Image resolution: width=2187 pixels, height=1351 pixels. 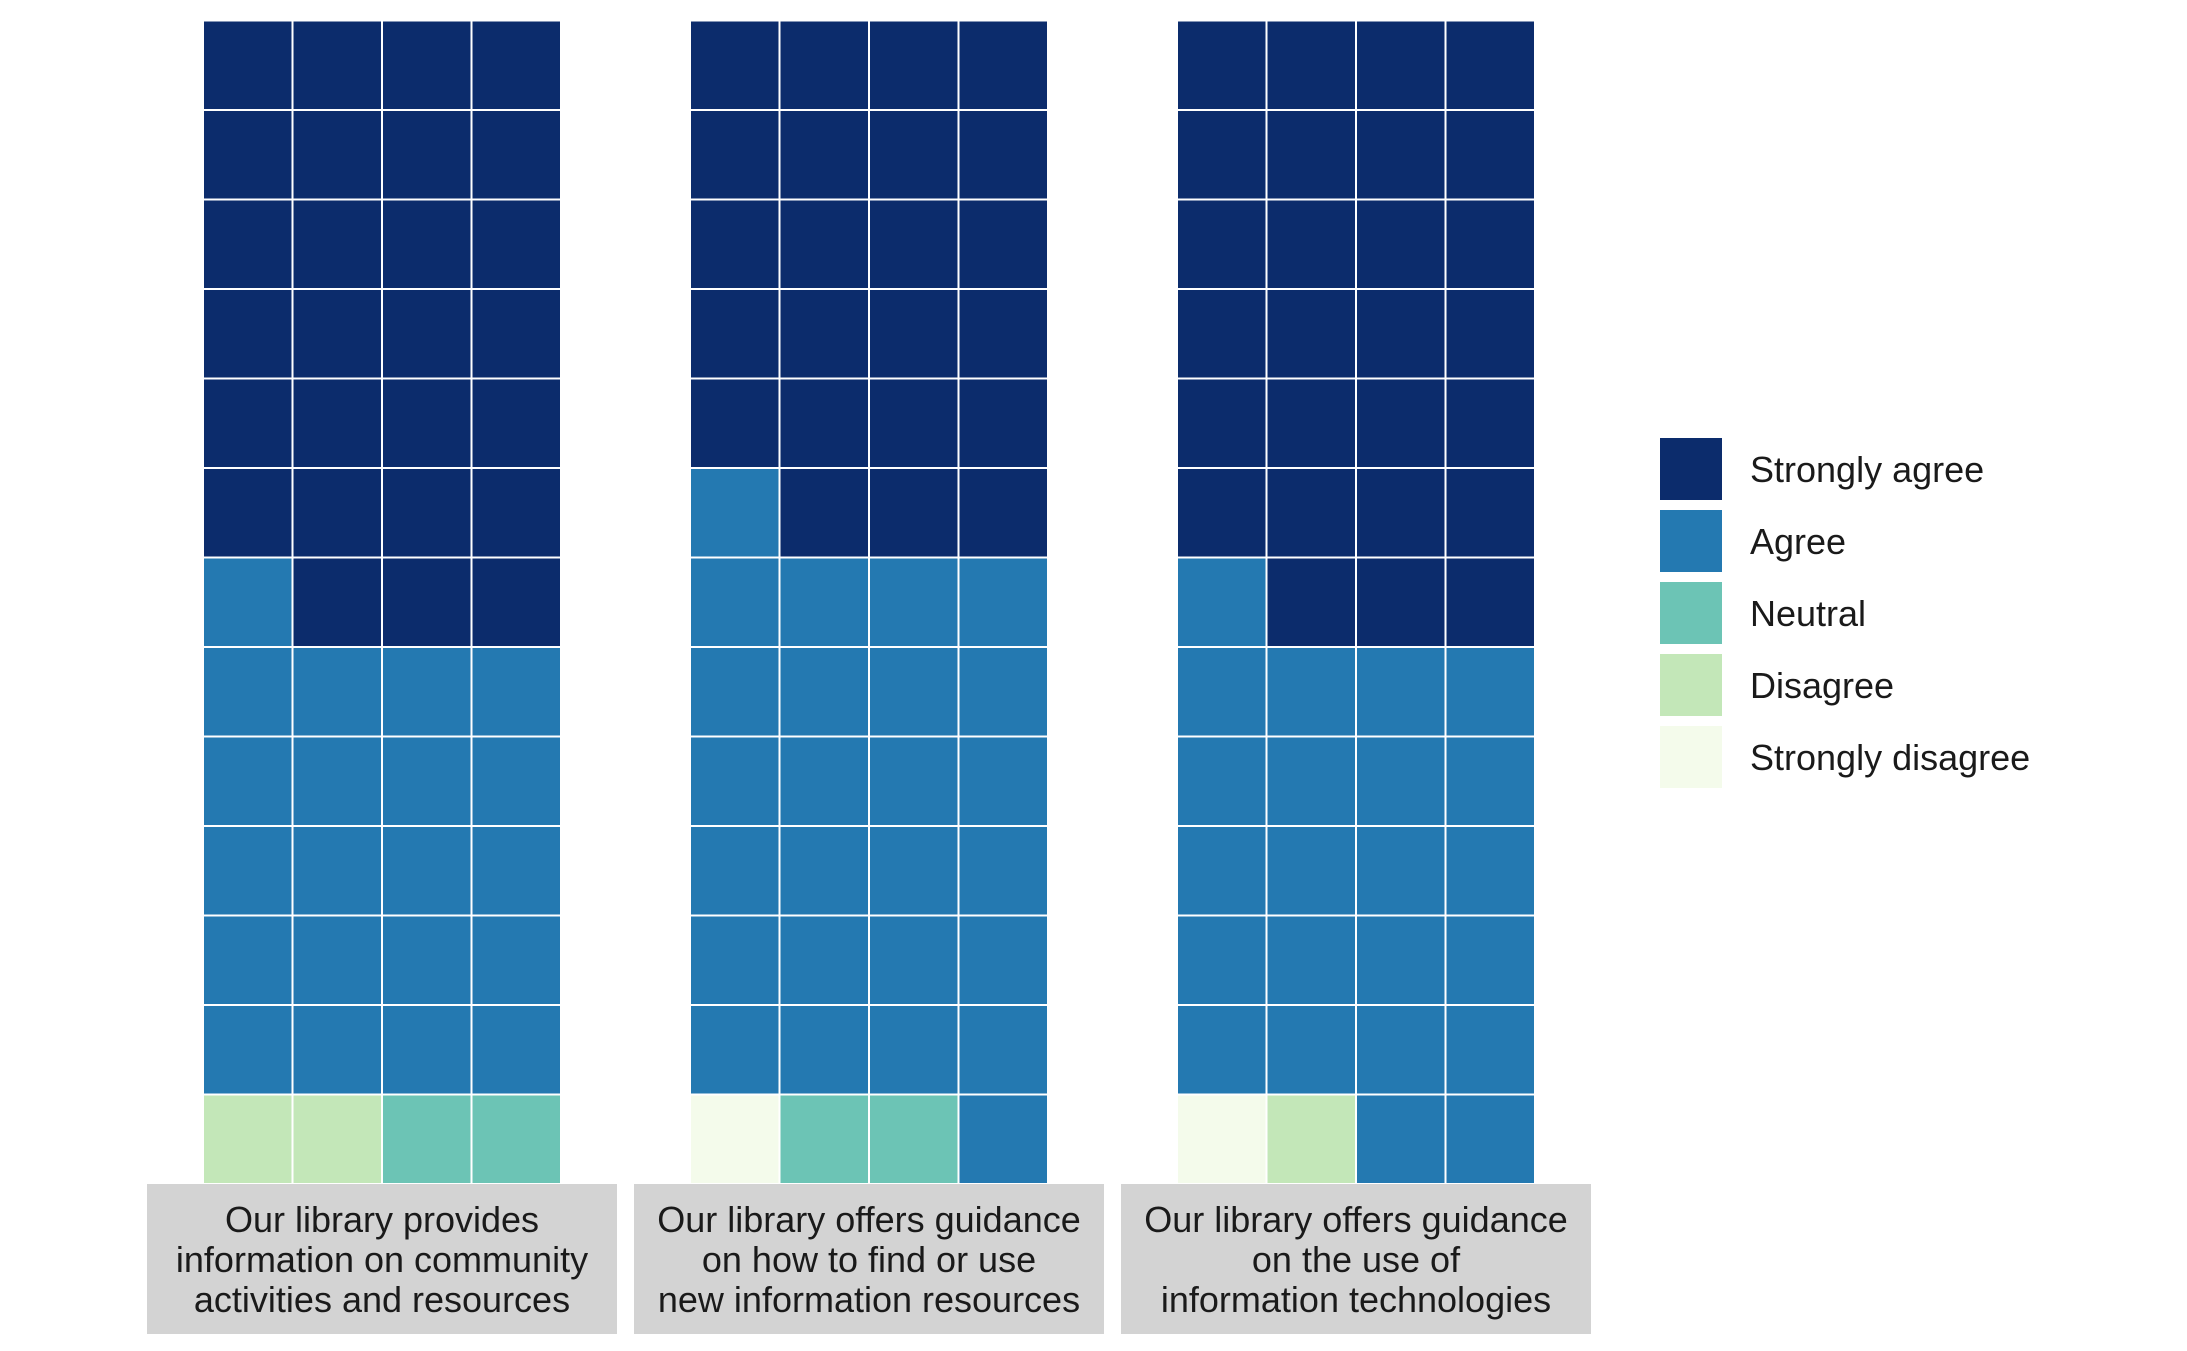 I want to click on panel-title-line: on how to find or use, so click(x=869, y=1259).